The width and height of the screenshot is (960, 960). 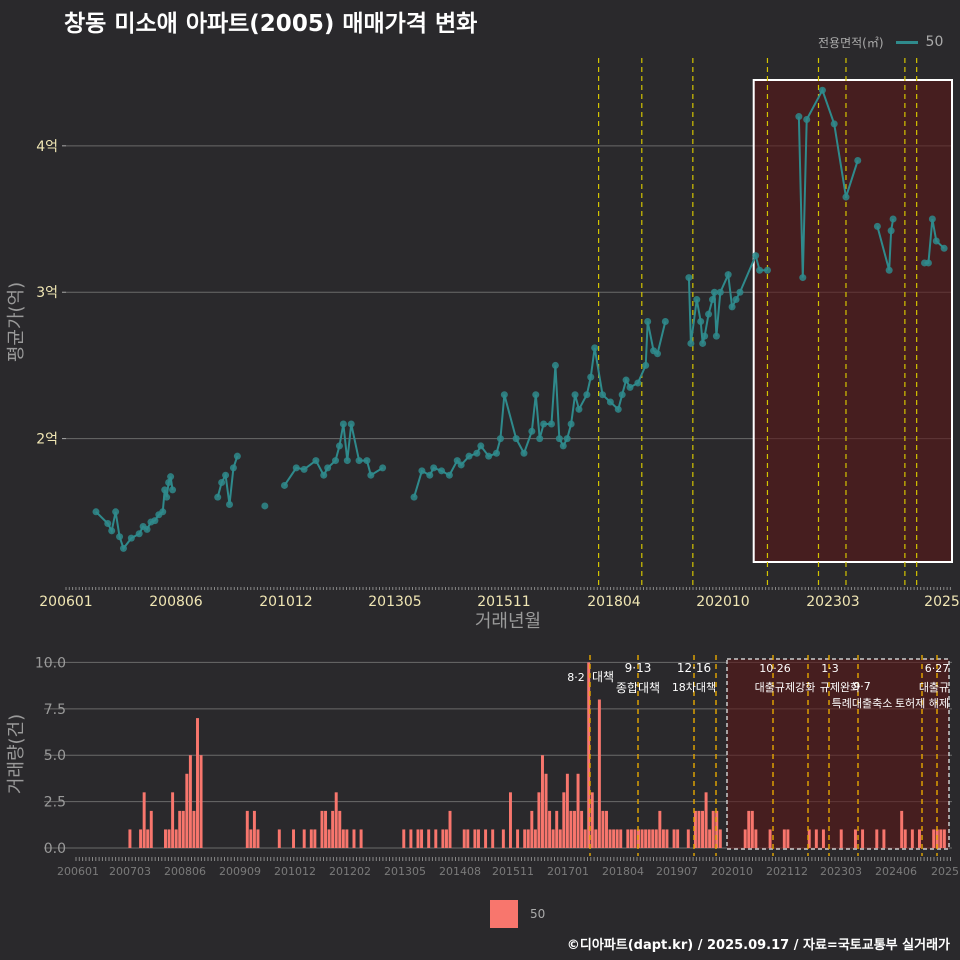 What do you see at coordinates (934, 687) in the screenshot?
I see `policy-annotation: 대출규` at bounding box center [934, 687].